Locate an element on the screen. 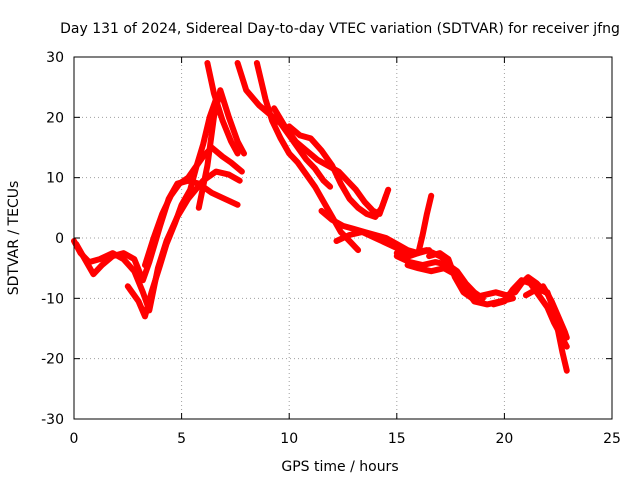  y-tick-label: 10 is located at coordinates (55, 179).